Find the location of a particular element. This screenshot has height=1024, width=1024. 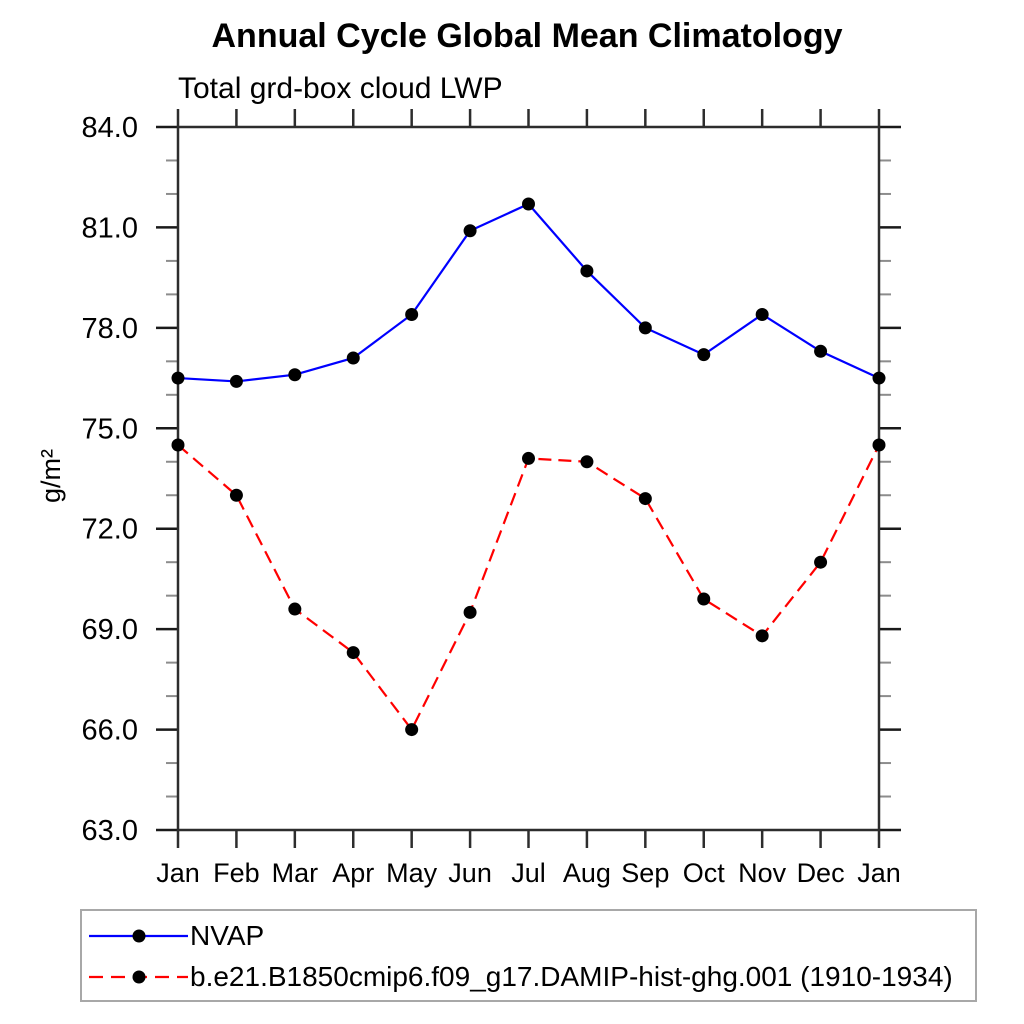

x-tick-label: May is located at coordinates (412, 873).